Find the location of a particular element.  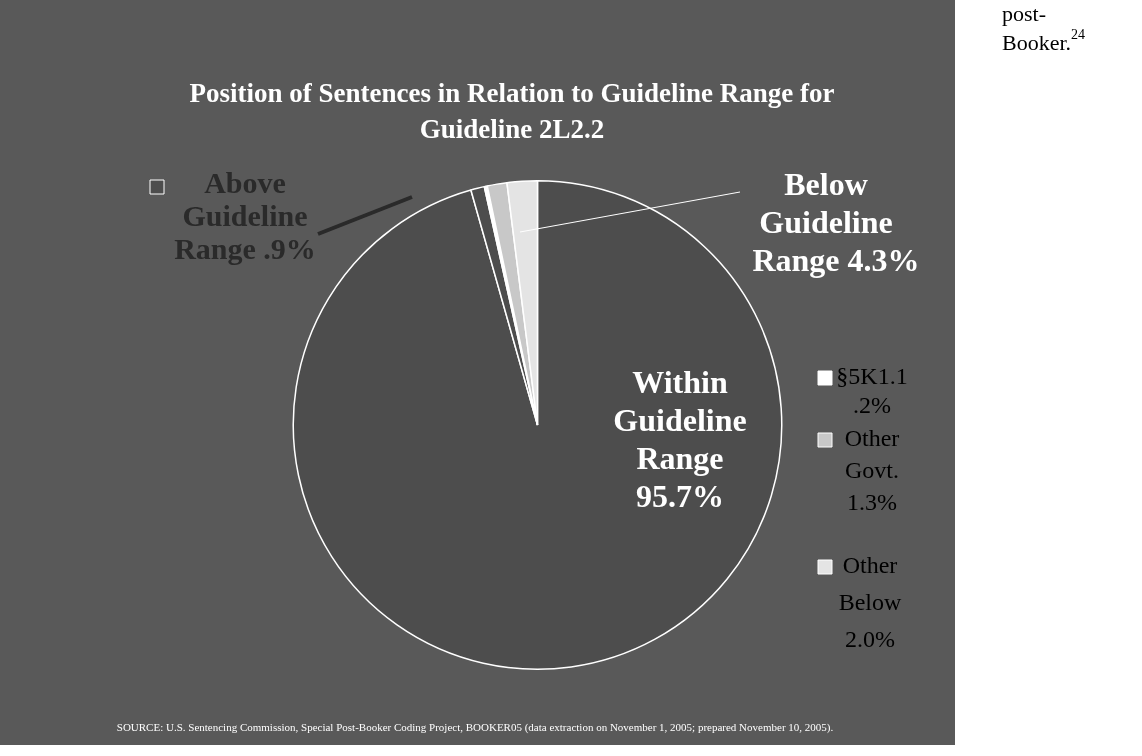

legend-label: Other Below is located at coordinates (870, 584).